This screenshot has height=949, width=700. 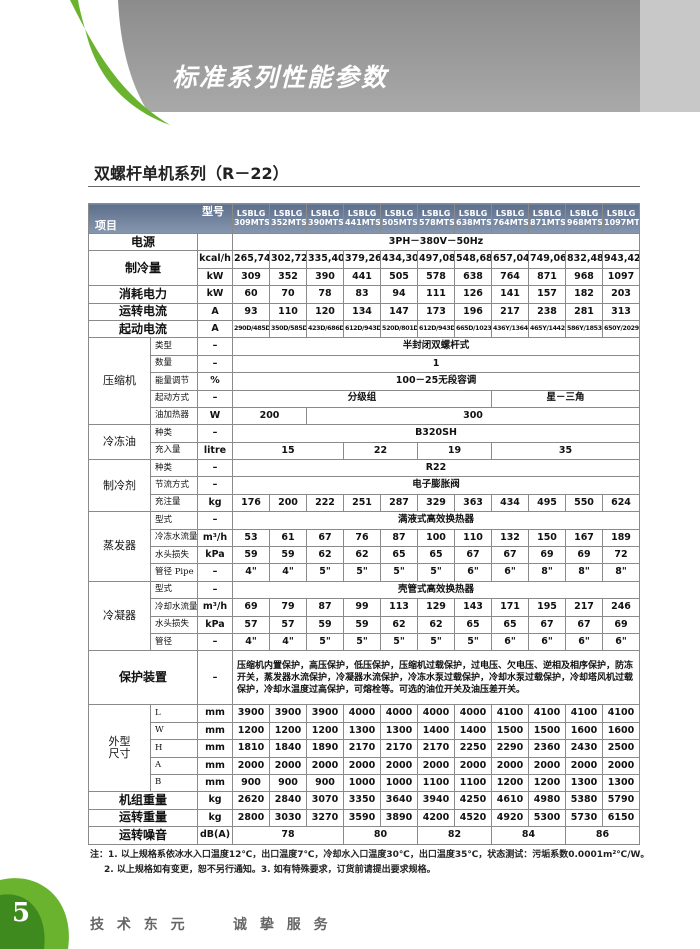 I want to click on value-cell: 251, so click(x=362, y=503).